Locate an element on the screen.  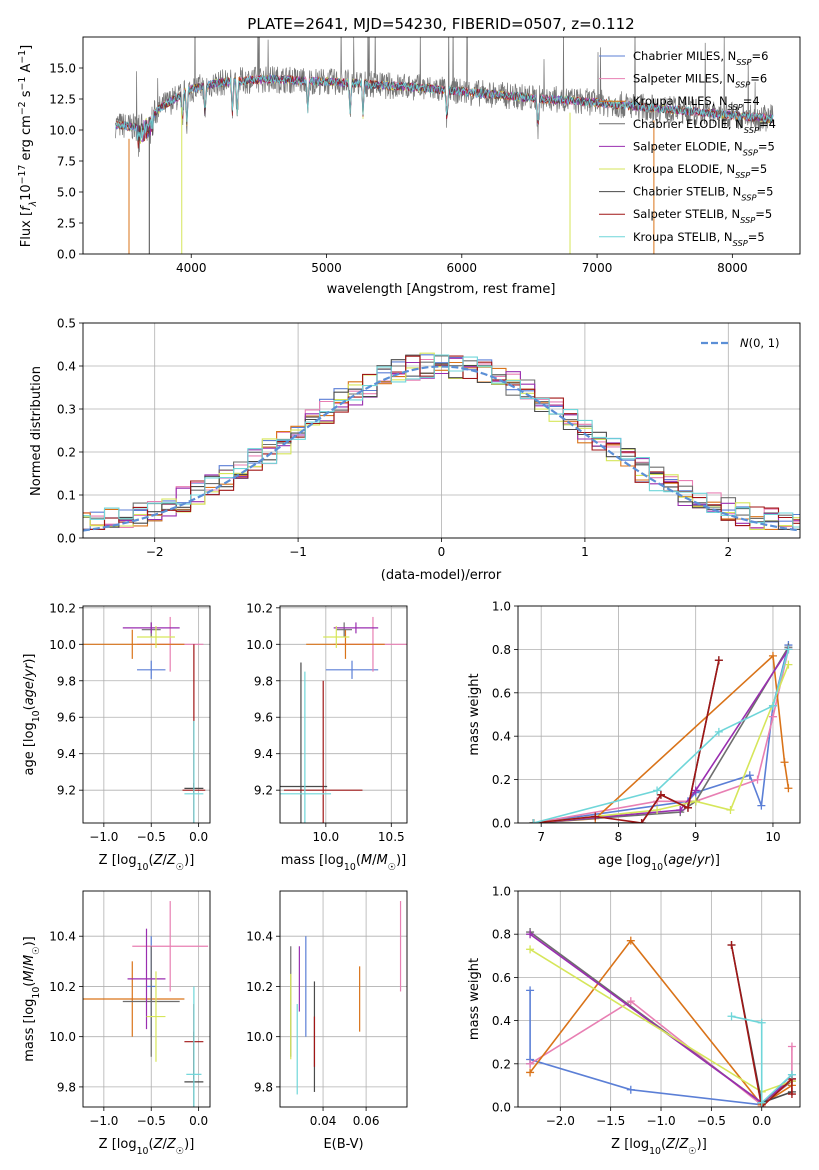
x-tick-label: −2 is located at coordinates (155, 552).